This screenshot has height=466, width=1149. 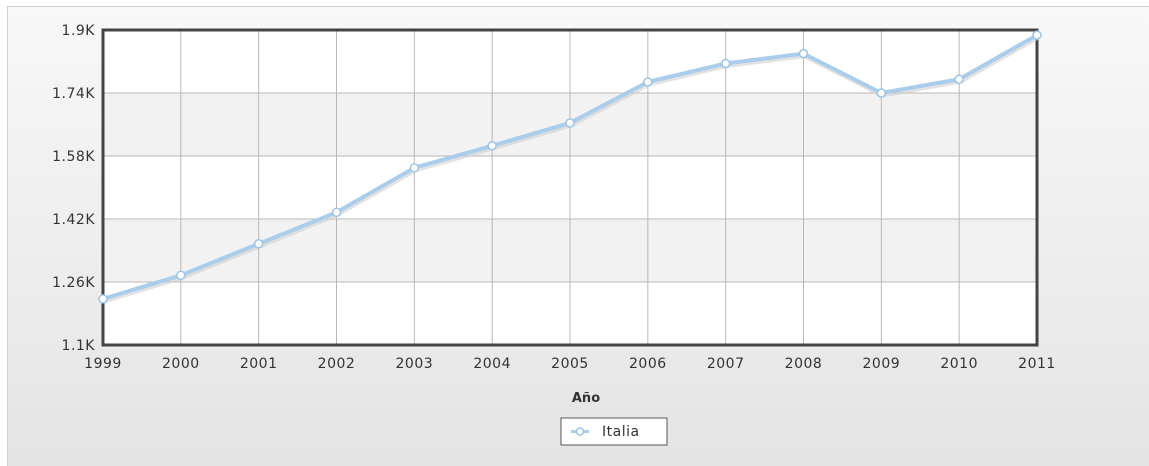 What do you see at coordinates (73, 283) in the screenshot?
I see `y-tick-label: 1.26K` at bounding box center [73, 283].